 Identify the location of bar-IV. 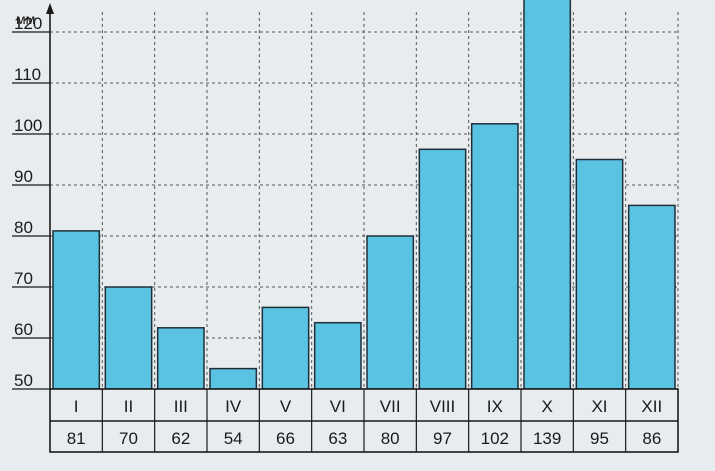
(233, 378).